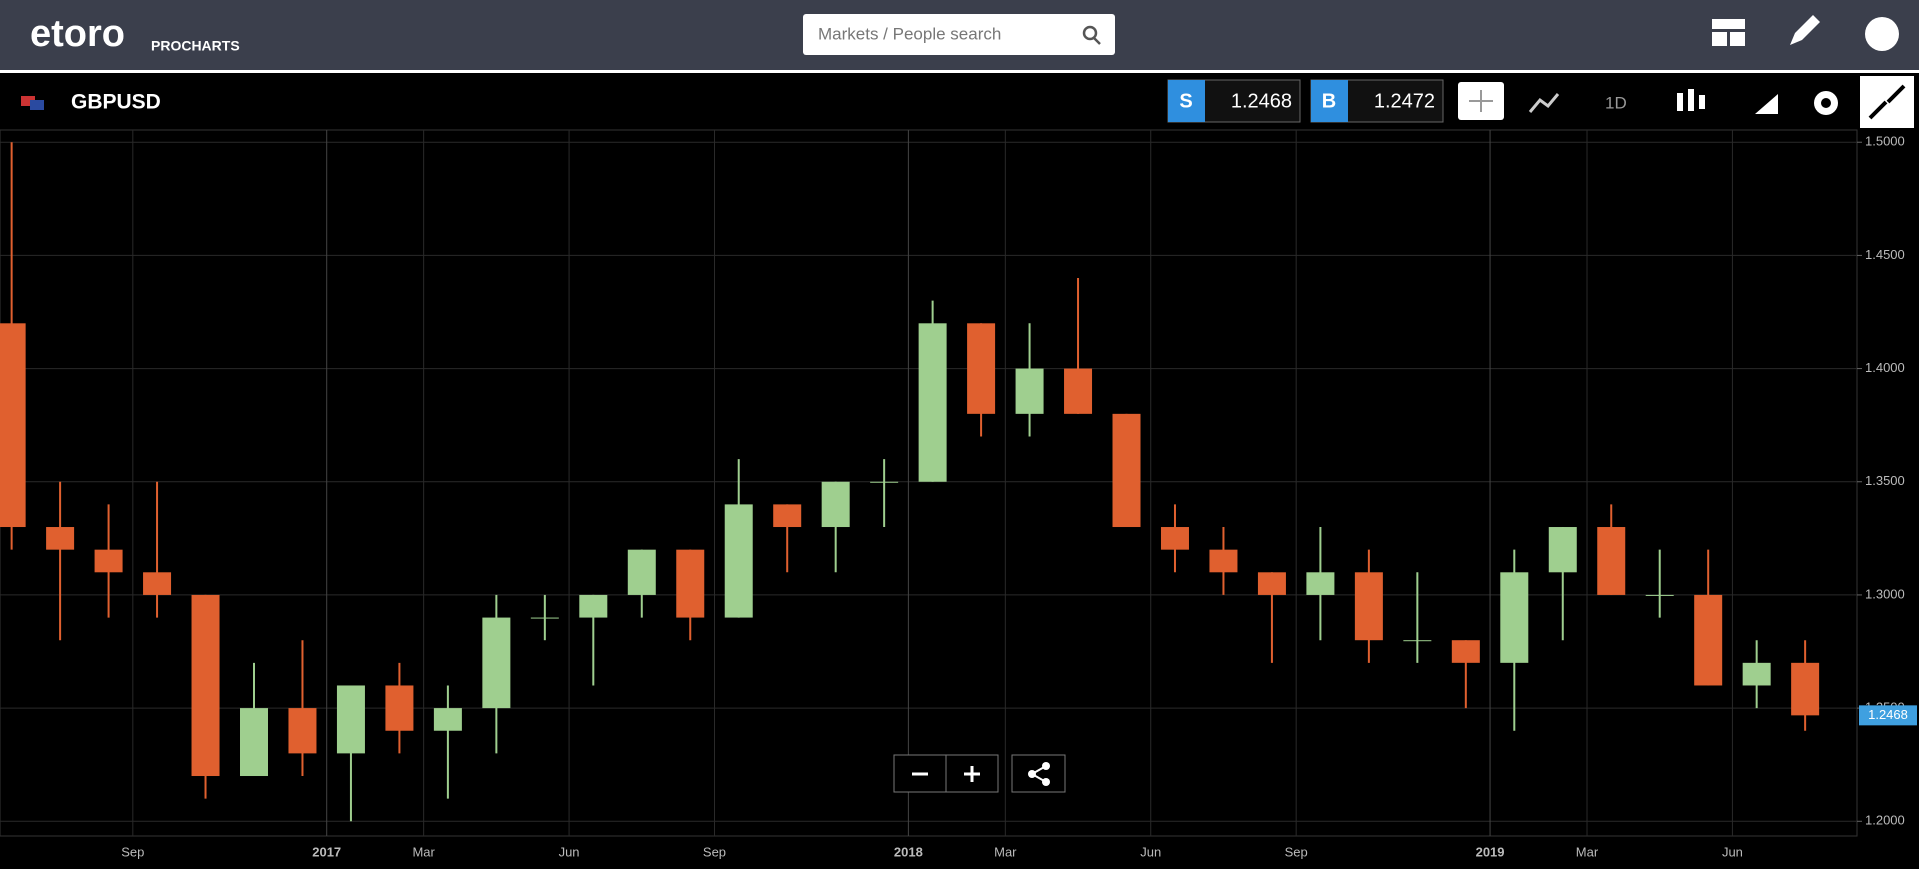  I want to click on settings-icon-hole, so click(1826, 103).